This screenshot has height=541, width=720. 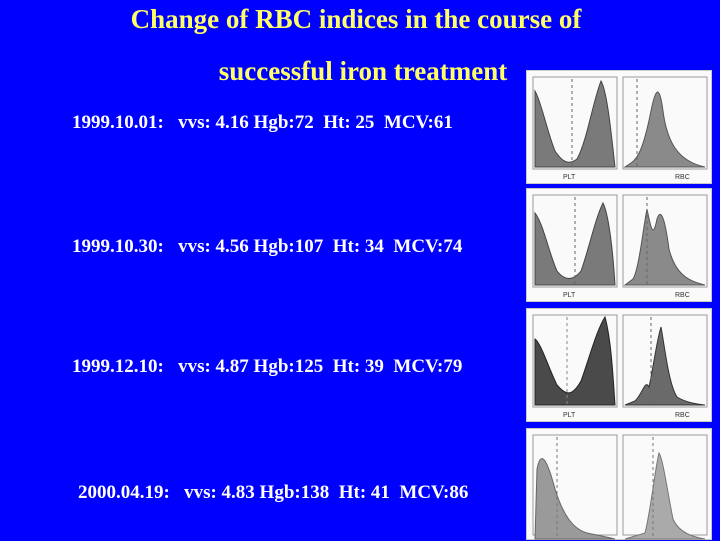 What do you see at coordinates (356, 19) in the screenshot?
I see `slide-title-line-1: Change of RBC indices in the course of` at bounding box center [356, 19].